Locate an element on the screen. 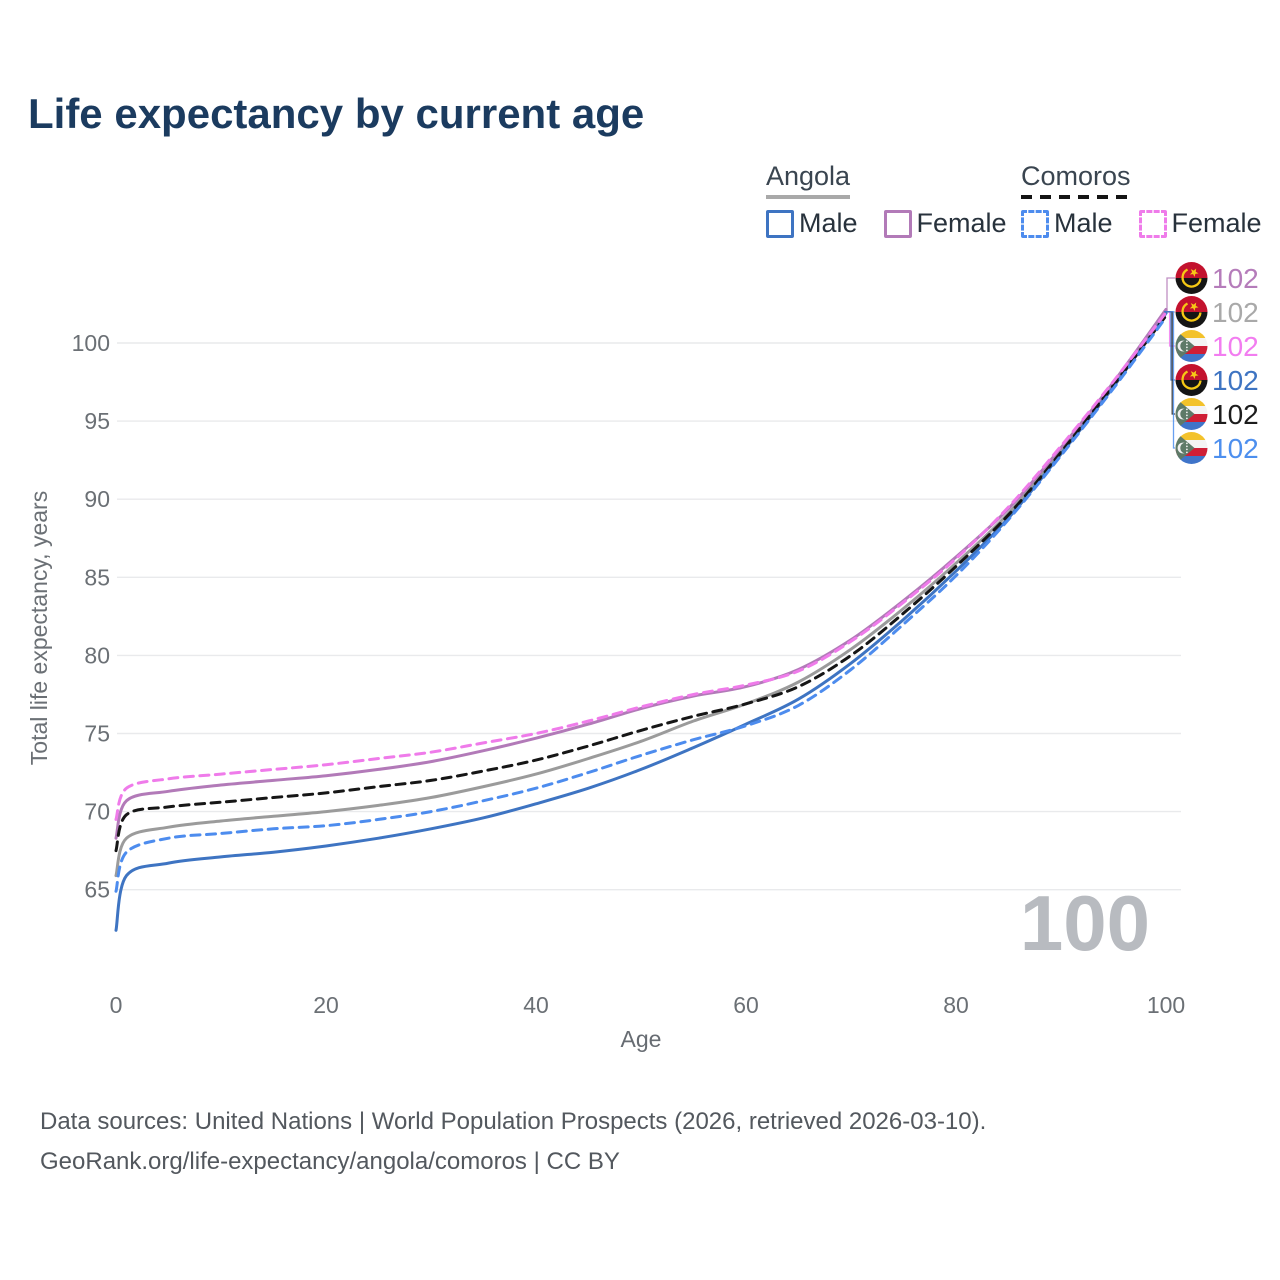  legend-country-comoros: Comoros is located at coordinates (1076, 180).